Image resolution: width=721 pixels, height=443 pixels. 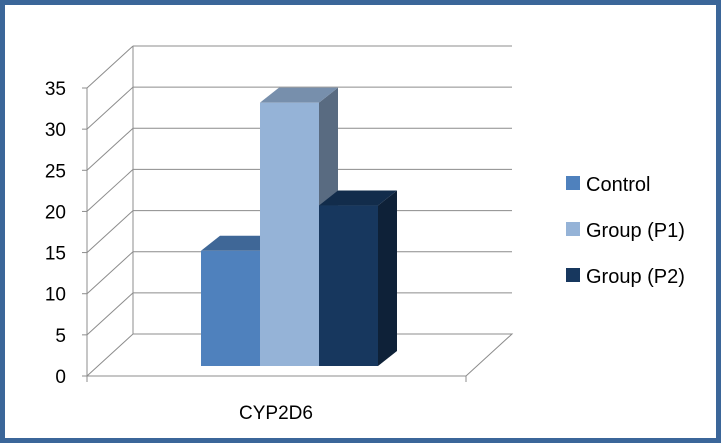 I want to click on y-tick-label: 10, so click(x=55, y=295).